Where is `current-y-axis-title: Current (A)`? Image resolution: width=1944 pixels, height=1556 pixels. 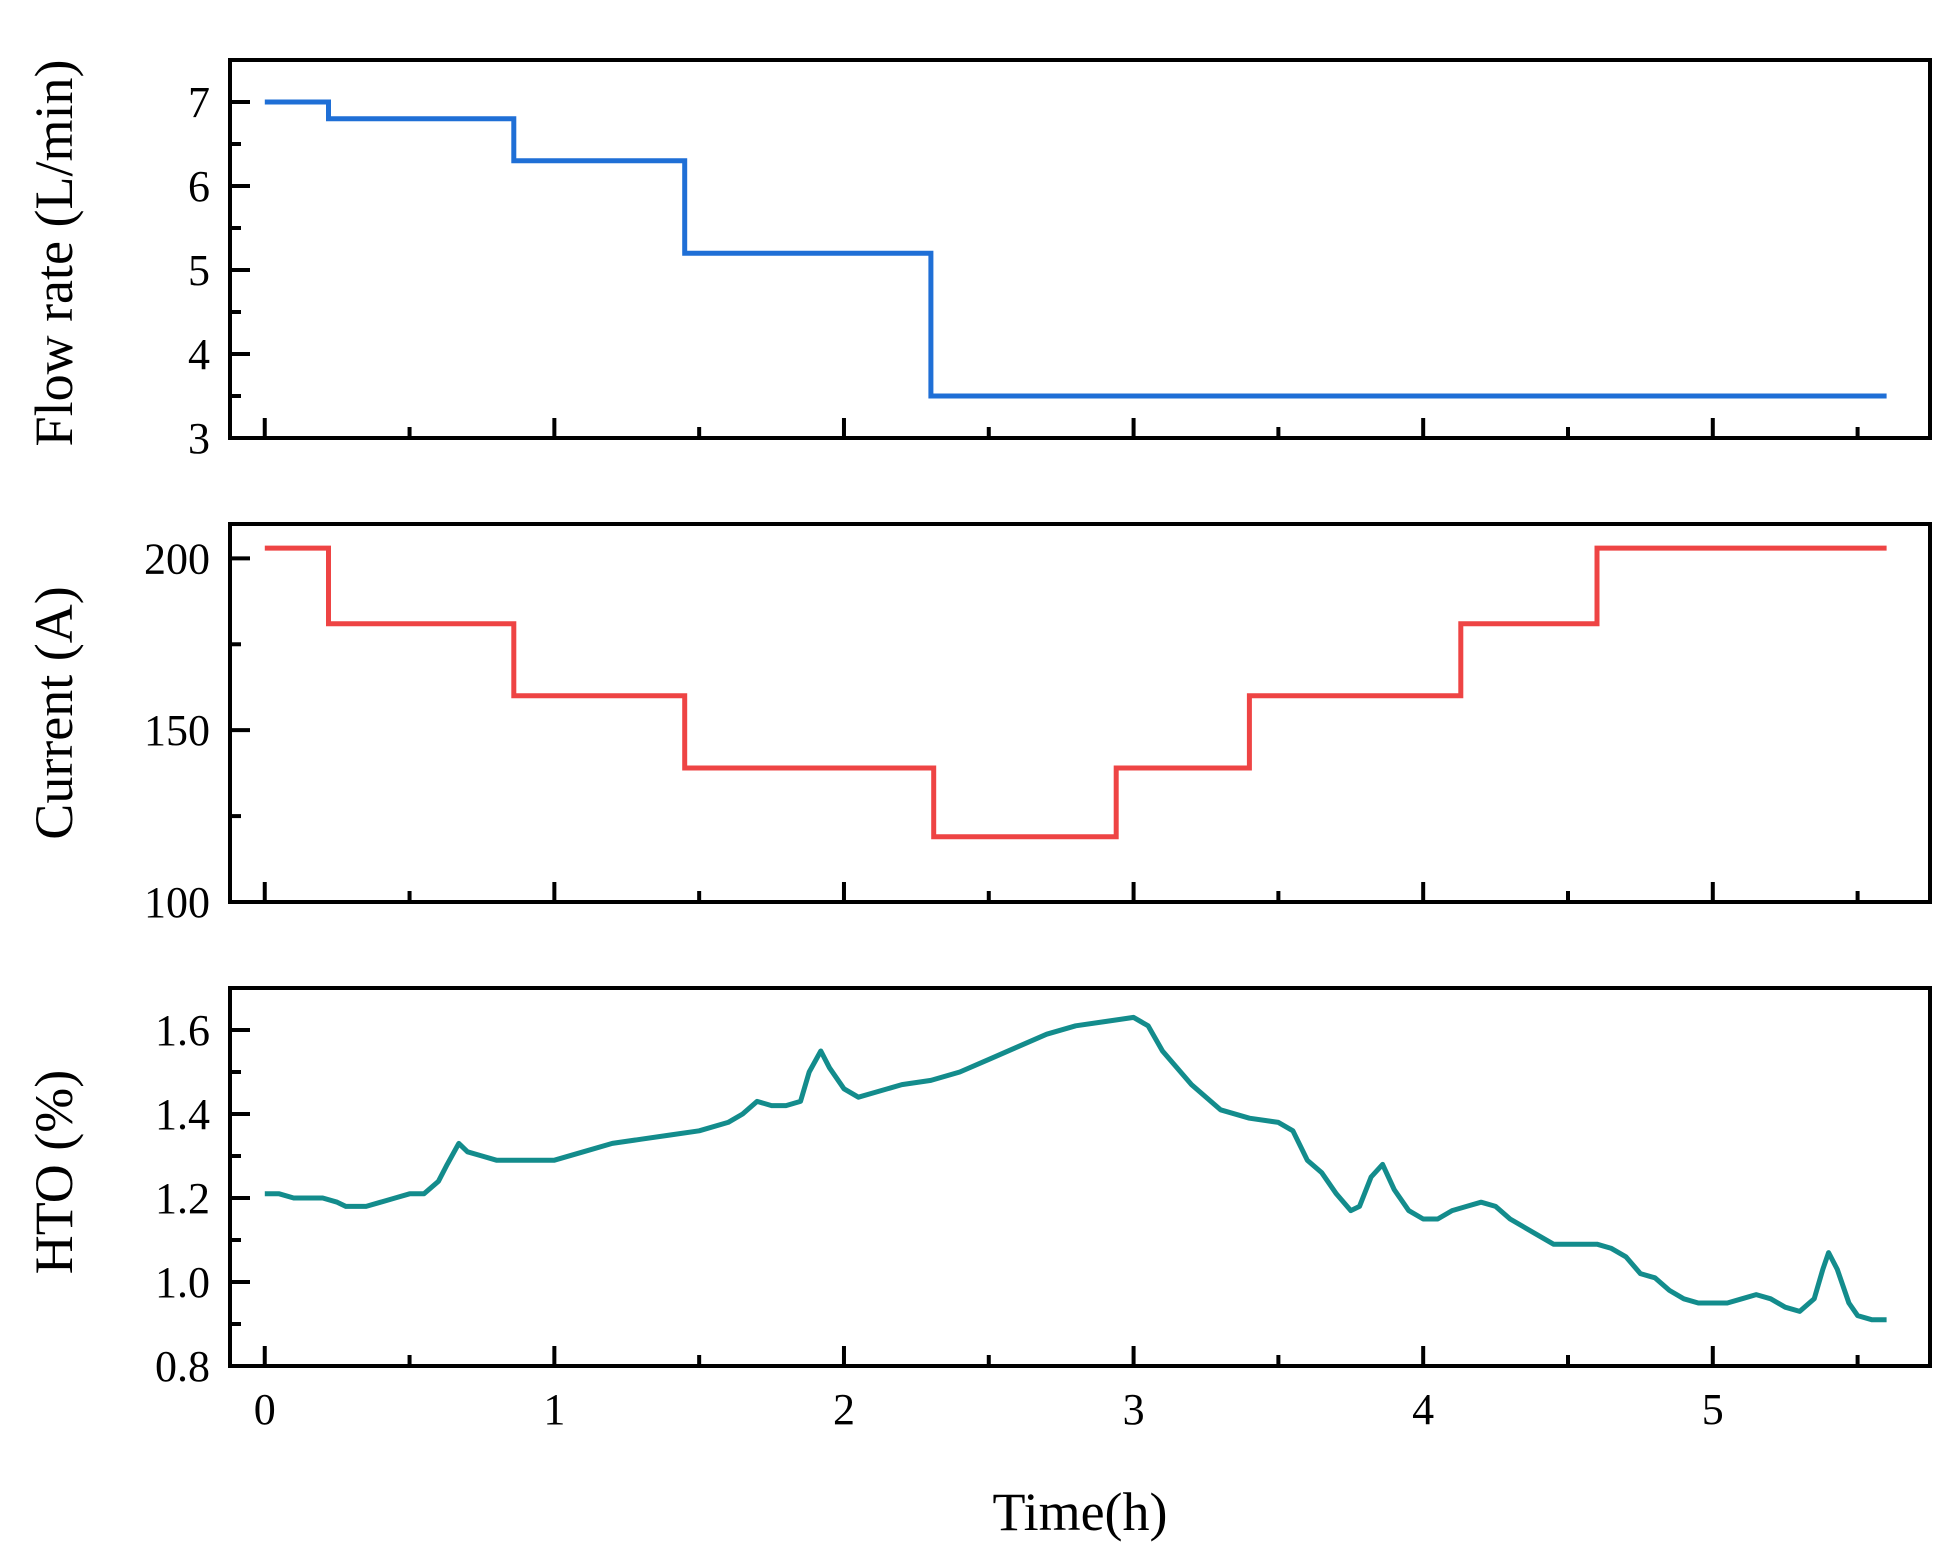 current-y-axis-title: Current (A) is located at coordinates (54, 712).